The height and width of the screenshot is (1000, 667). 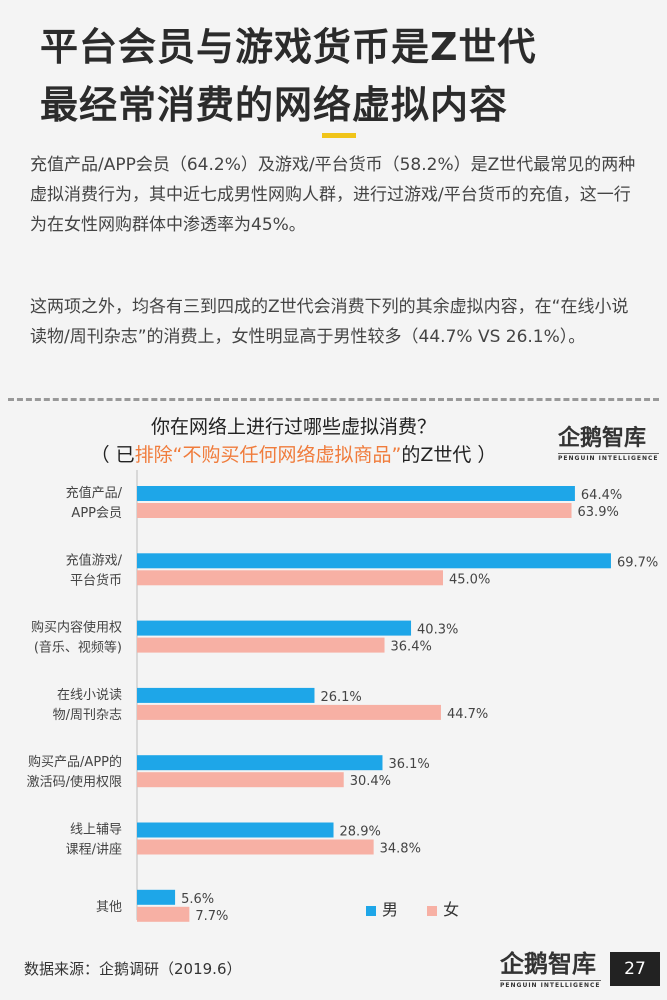 I want to click on page-title: 平台会员与游戏货币是Z世代 最经常消费的网络虚拟内容, so click(x=340, y=76).